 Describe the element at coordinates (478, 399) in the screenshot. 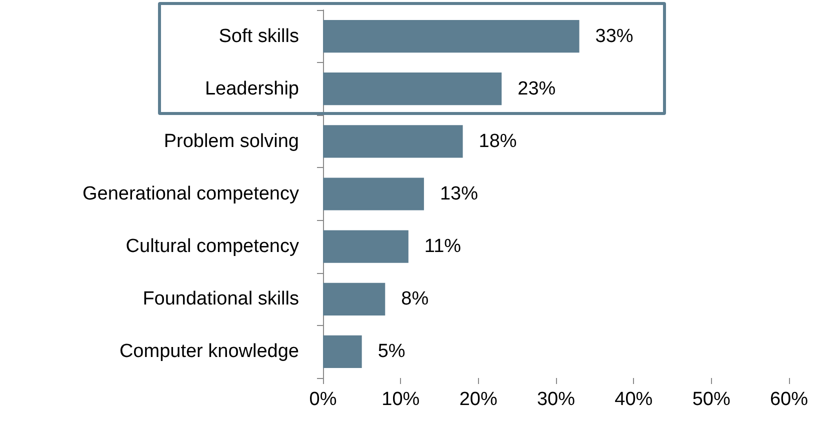

I see `x-tick-label: 20%` at that location.